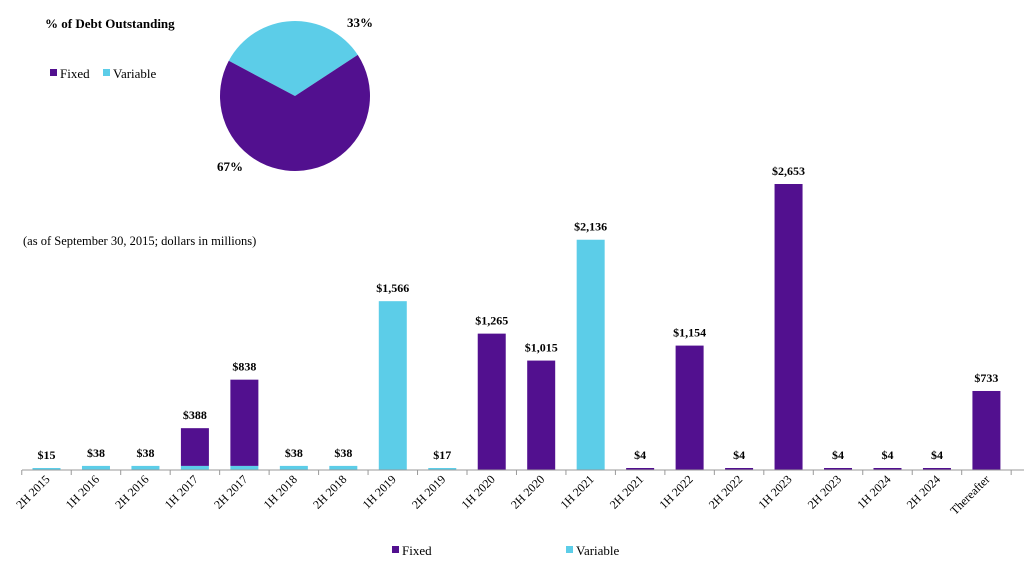  I want to click on bar-fixed-2h-2023, so click(838, 469).